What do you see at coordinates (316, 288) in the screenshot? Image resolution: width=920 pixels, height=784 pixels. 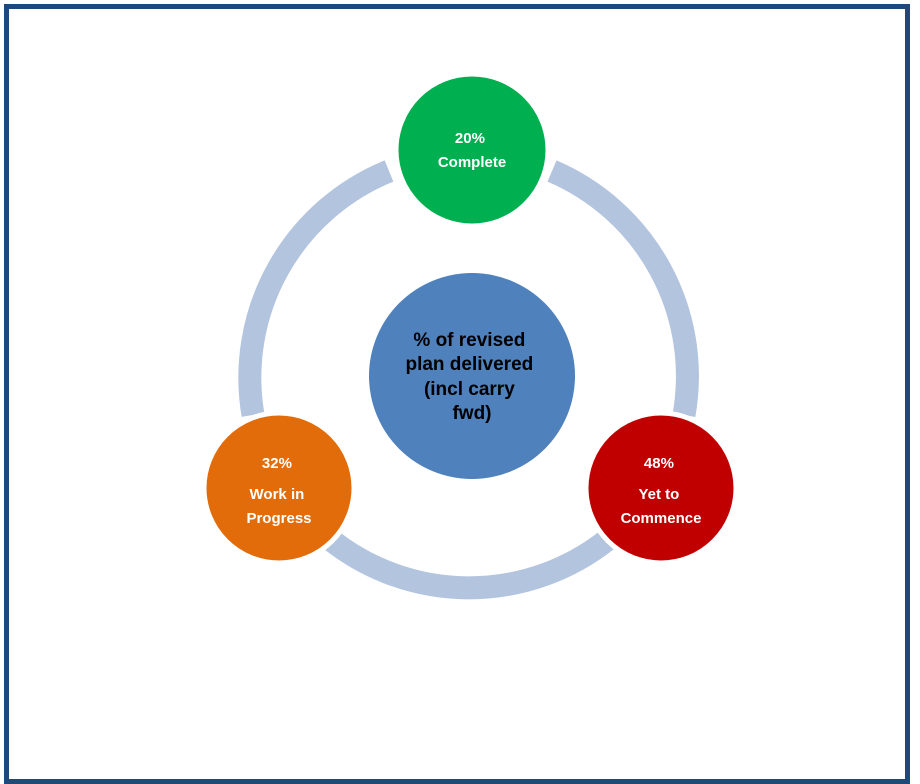 I see `ring-arc-progress-to-complete` at bounding box center [316, 288].